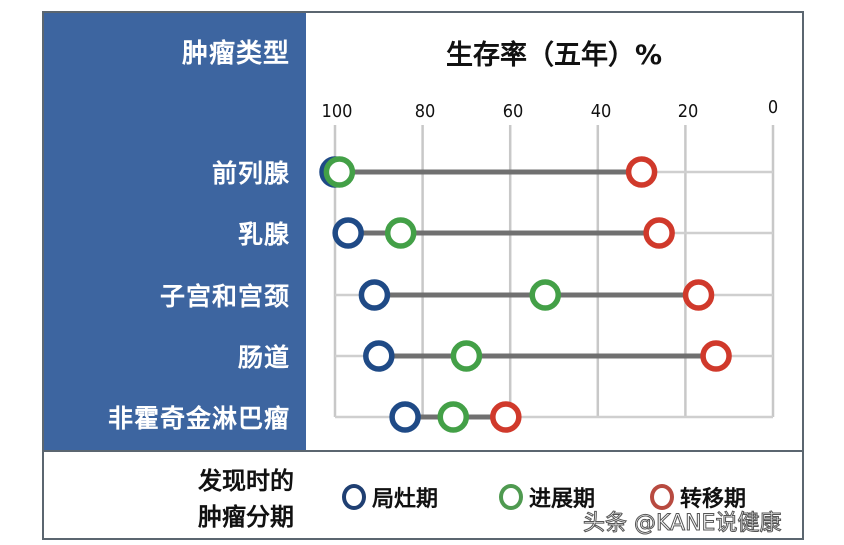  What do you see at coordinates (246, 481) in the screenshot?
I see `legend-title-line1: 发现时的` at bounding box center [246, 481].